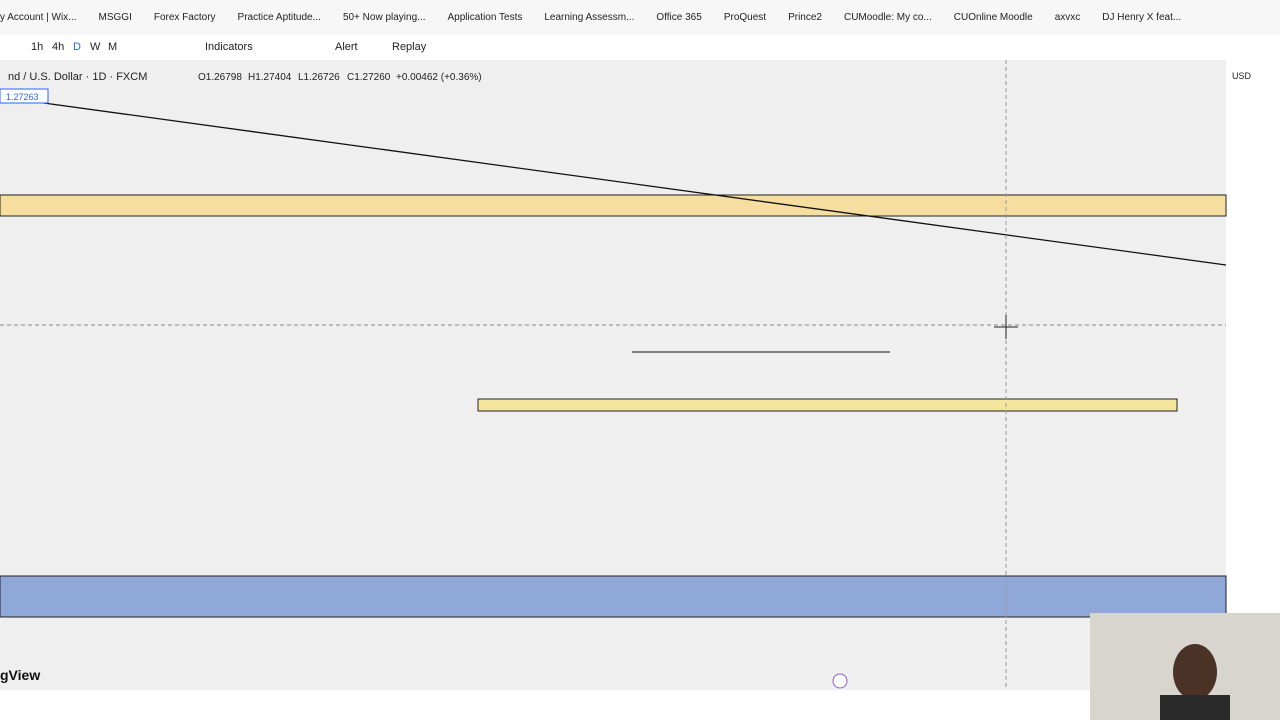 The image size is (1280, 720). I want to click on ohlc-high: H1.27404, so click(270, 77).